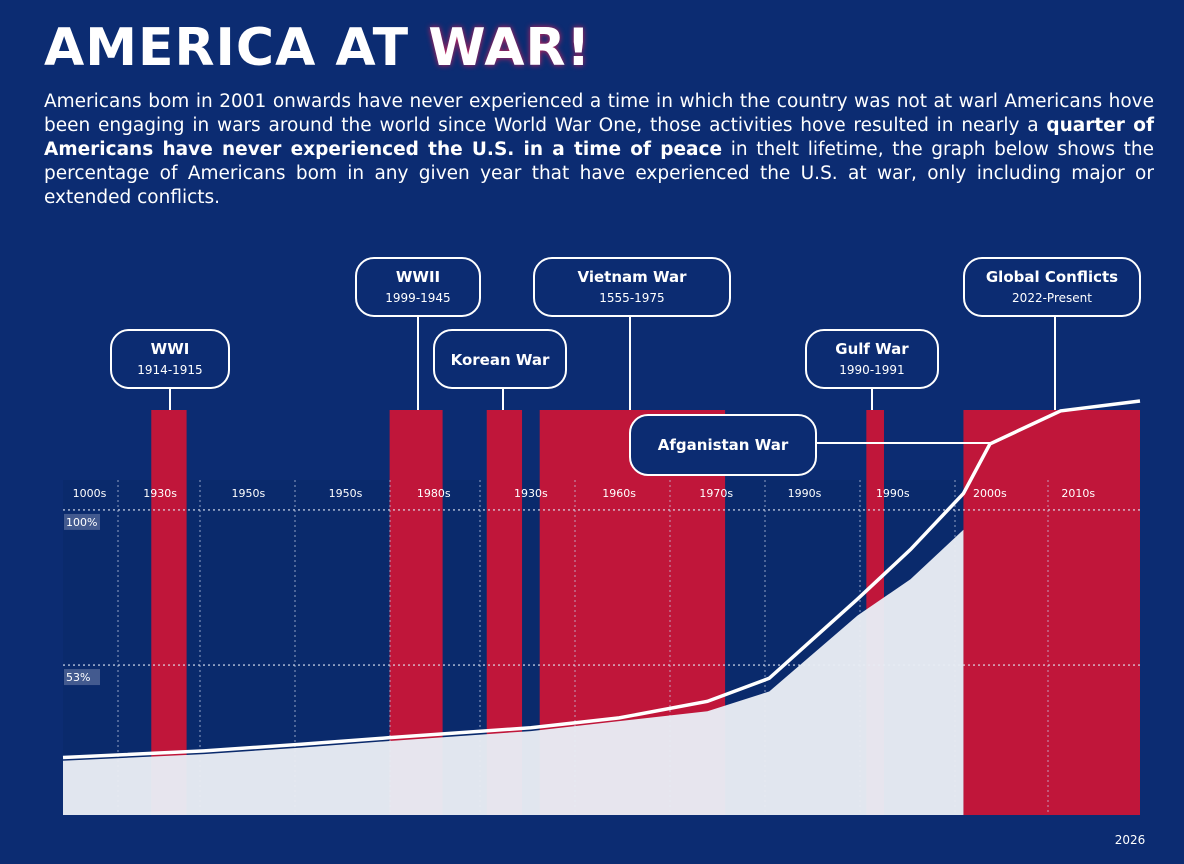 The width and height of the screenshot is (1184, 864). I want to click on x-tick-label: 2000s, so click(990, 493).